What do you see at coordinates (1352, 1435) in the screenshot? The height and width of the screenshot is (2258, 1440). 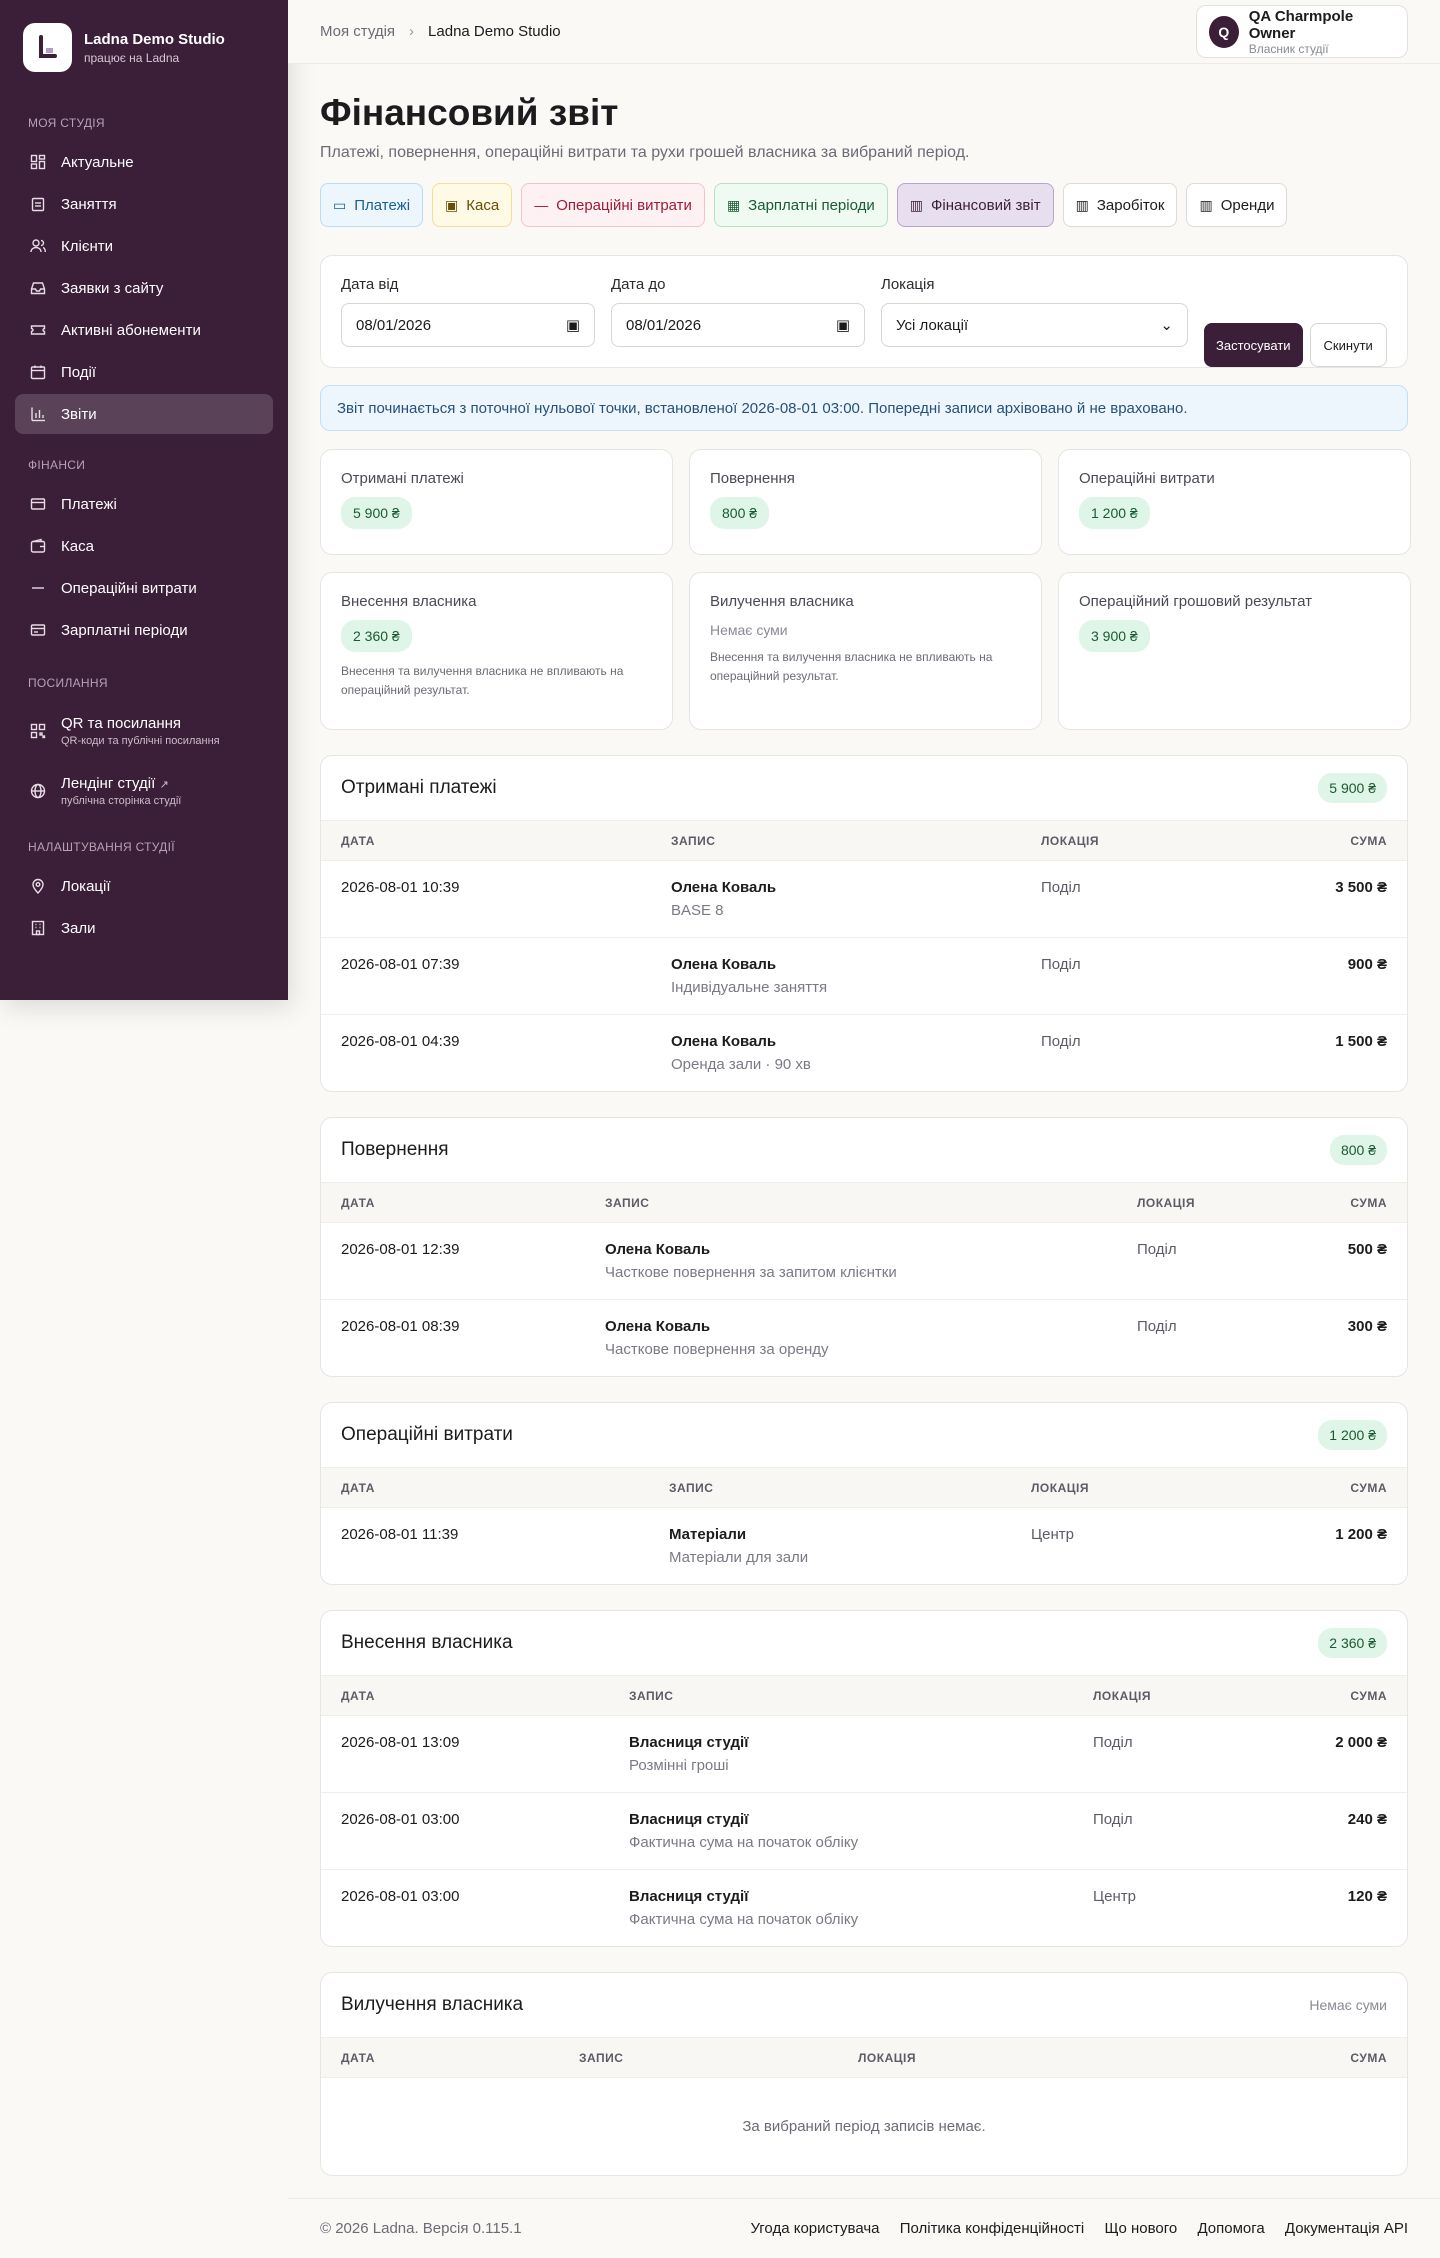 I see `table-total: 1 200 ₴` at bounding box center [1352, 1435].